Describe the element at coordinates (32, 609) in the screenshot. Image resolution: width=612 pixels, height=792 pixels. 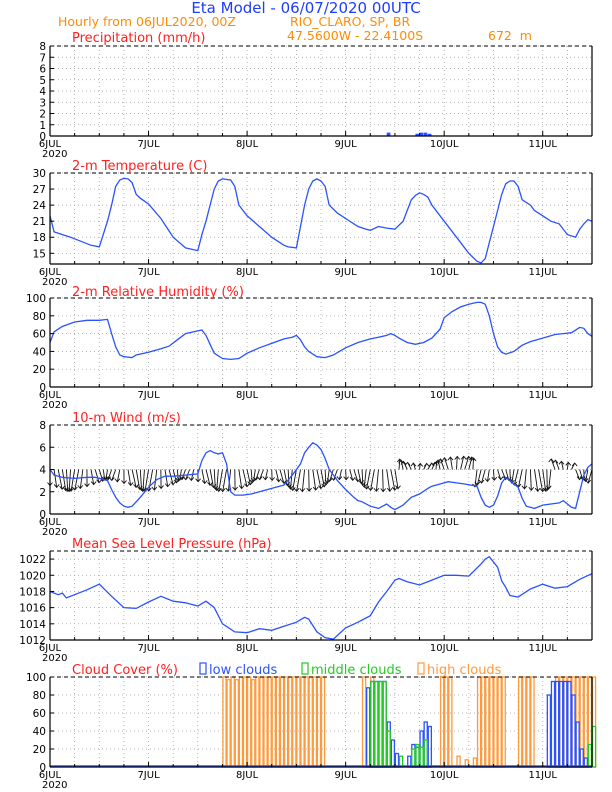
I see `y-tick-label: 1016` at that location.